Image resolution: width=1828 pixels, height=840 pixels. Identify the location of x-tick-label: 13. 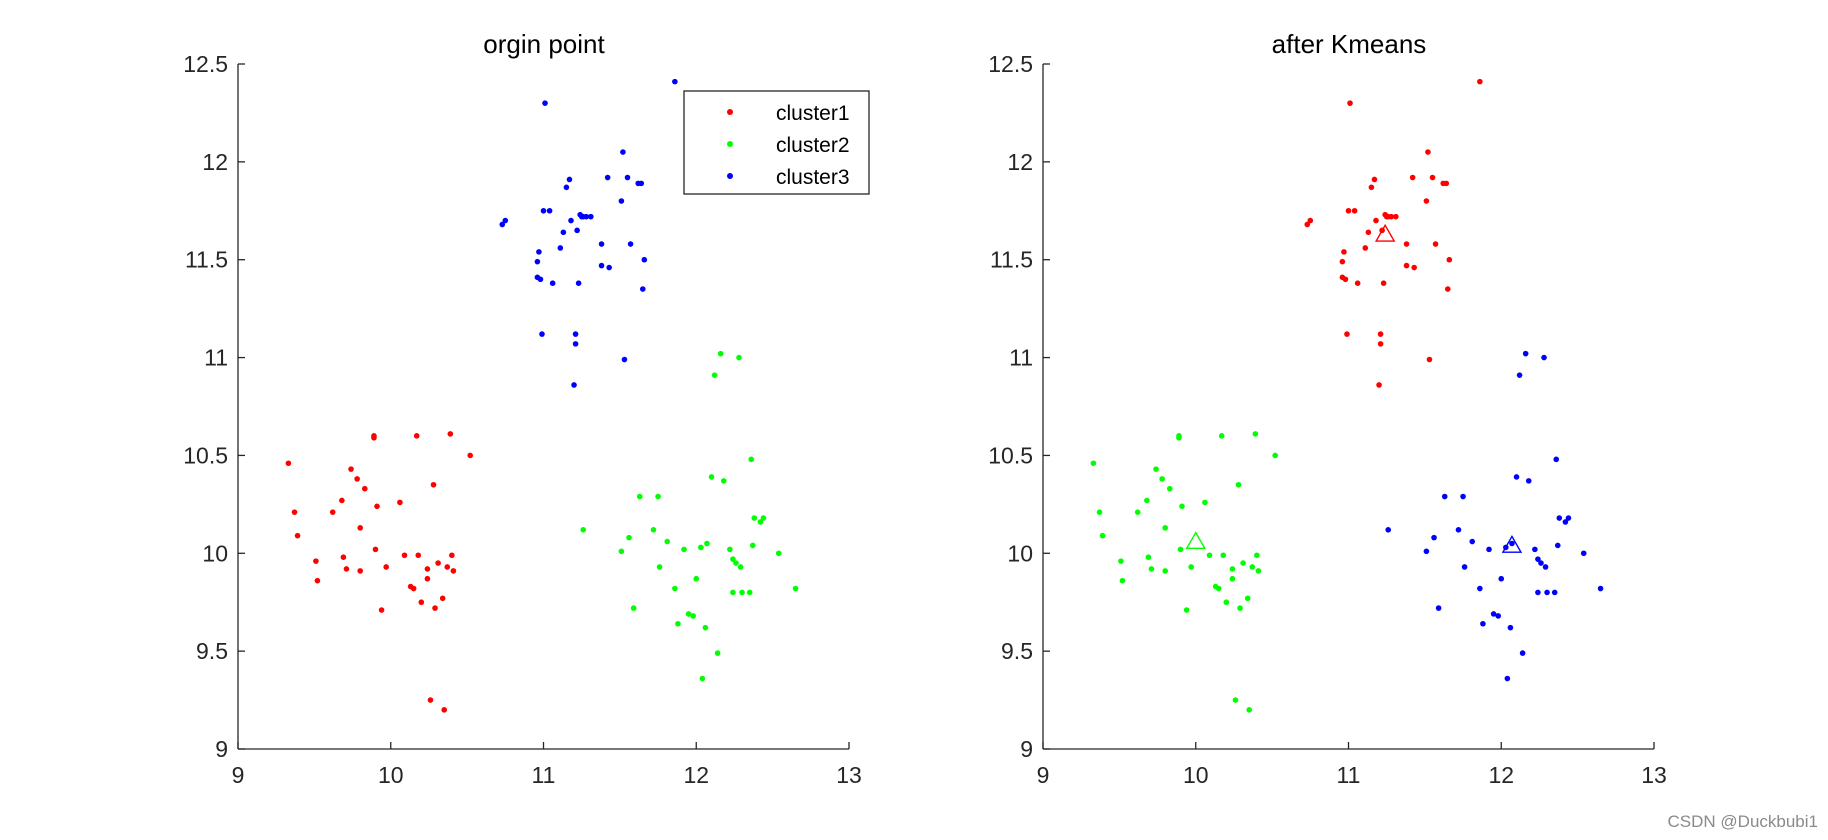
(1654, 775).